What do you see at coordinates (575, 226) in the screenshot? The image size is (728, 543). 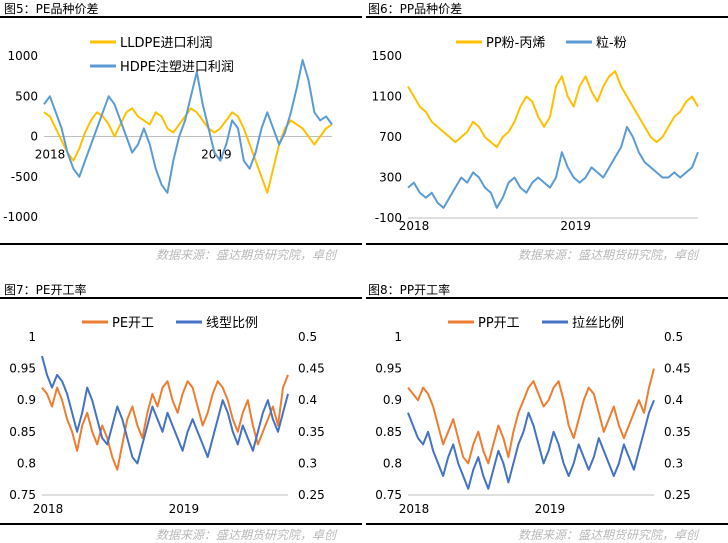 I see `fig6-xtick-label: 2019` at bounding box center [575, 226].